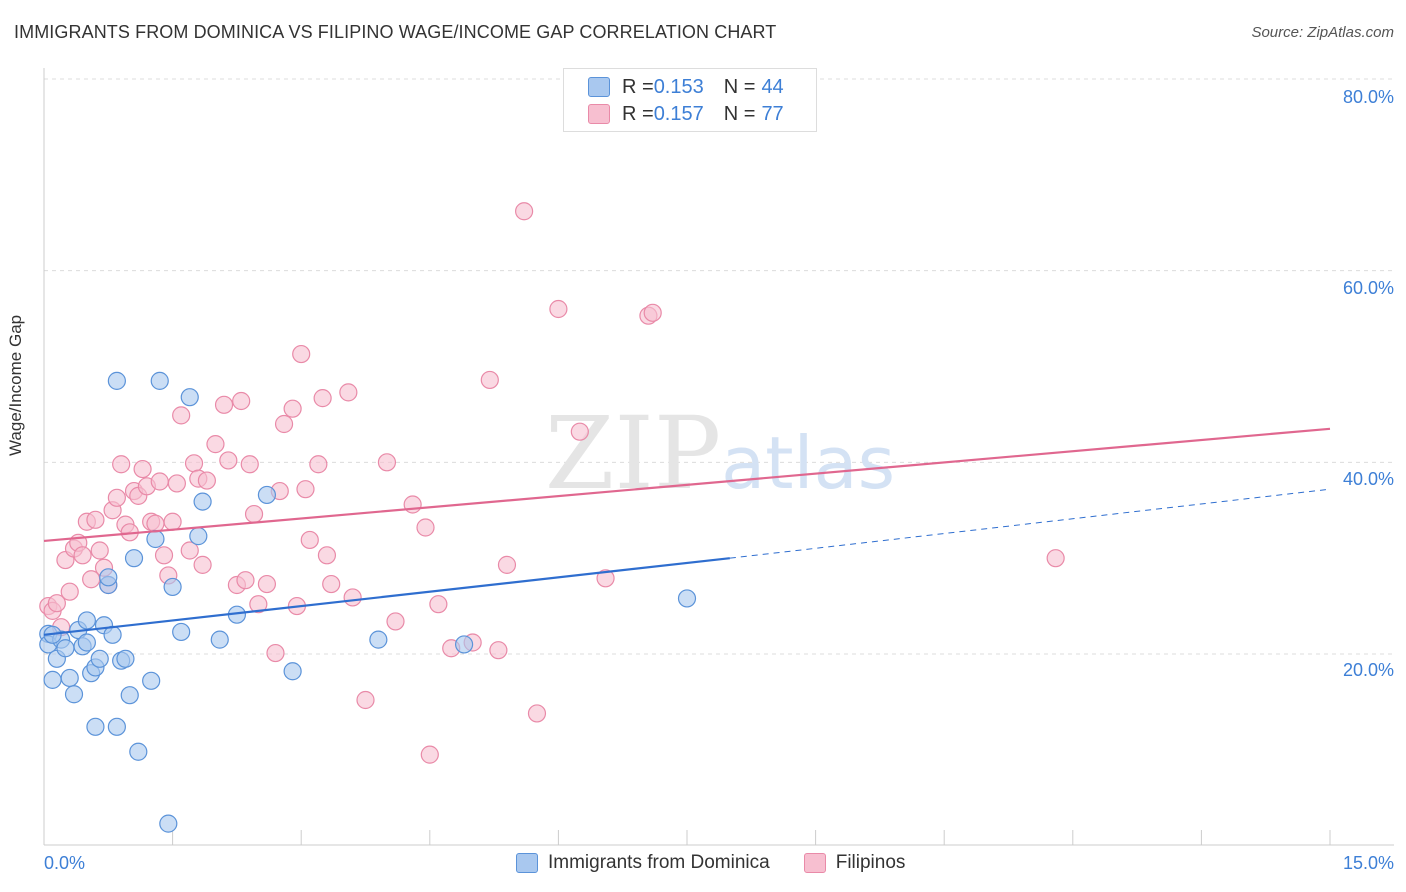 Image resolution: width=1406 pixels, height=892 pixels. Describe the element at coordinates (808, 463) in the screenshot. I see `watermark-atlas: atlas` at that location.